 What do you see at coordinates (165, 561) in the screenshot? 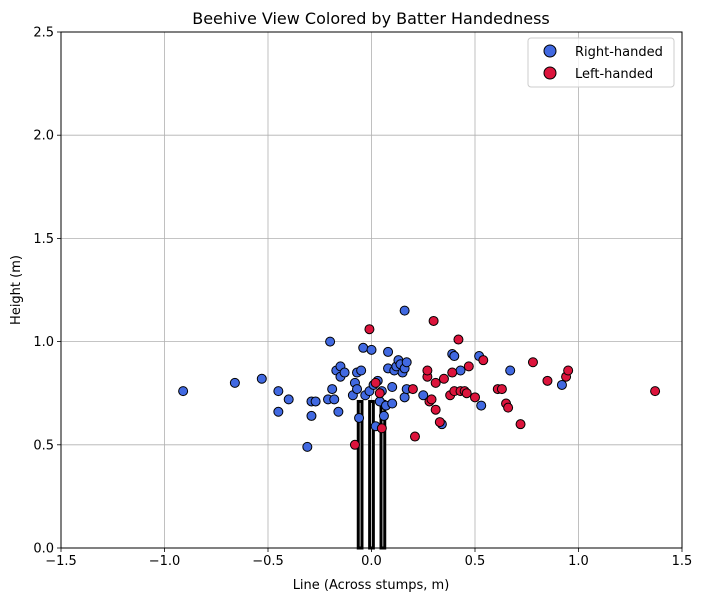
I see `x-tick-label: −1.0` at bounding box center [165, 561].